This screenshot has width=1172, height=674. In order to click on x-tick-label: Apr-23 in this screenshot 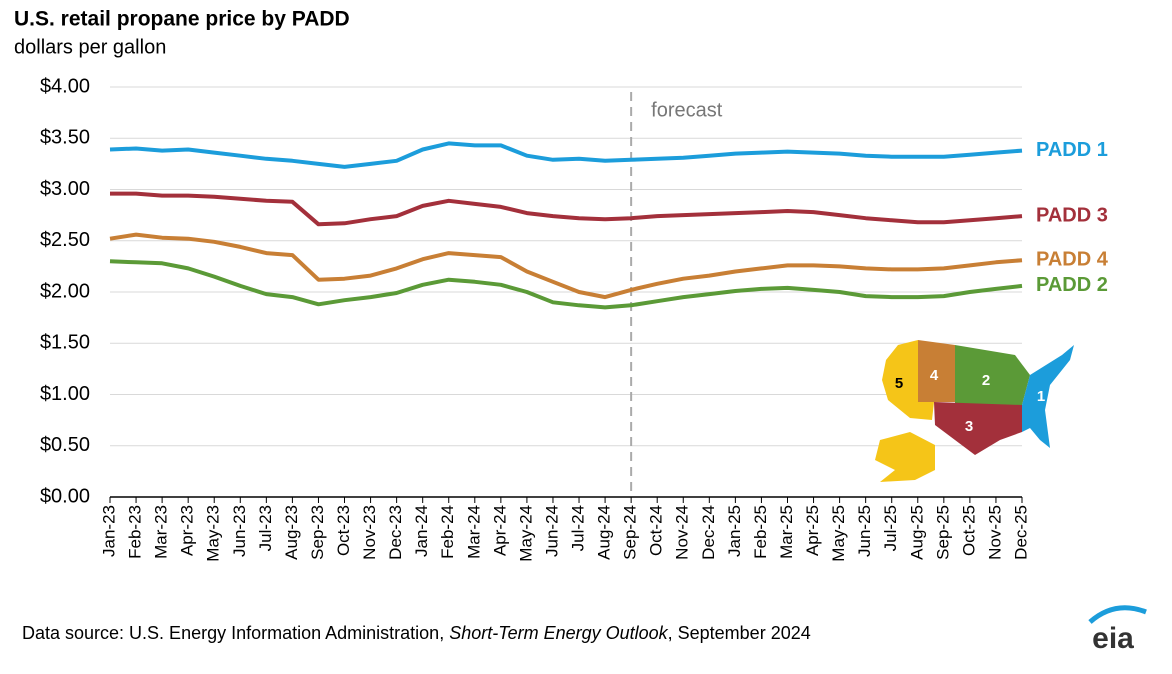, I will do `click(187, 530)`.